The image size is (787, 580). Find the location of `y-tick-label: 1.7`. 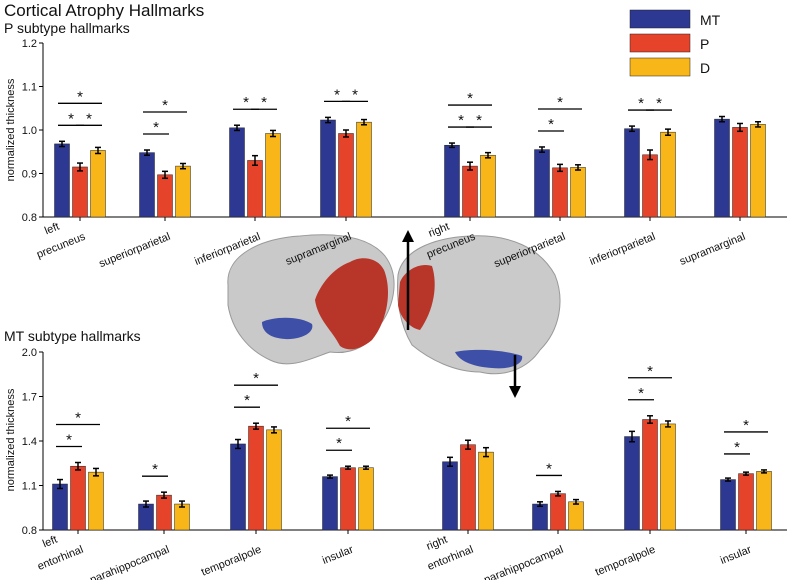

y-tick-label: 1.7 is located at coordinates (29, 398).